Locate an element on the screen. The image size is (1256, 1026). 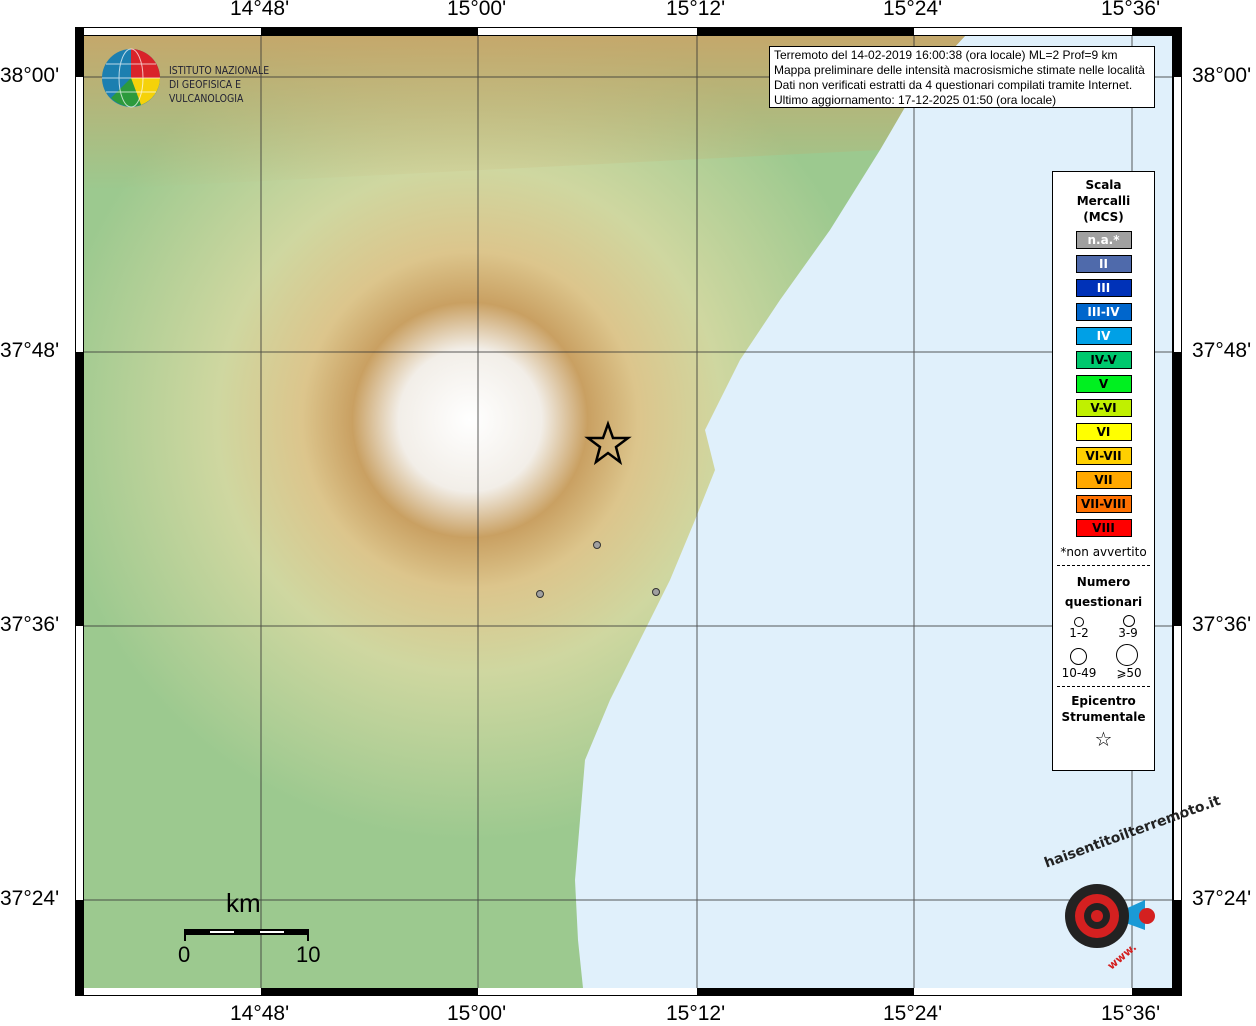
epicenter-title: Strumentale is located at coordinates (1103, 717).